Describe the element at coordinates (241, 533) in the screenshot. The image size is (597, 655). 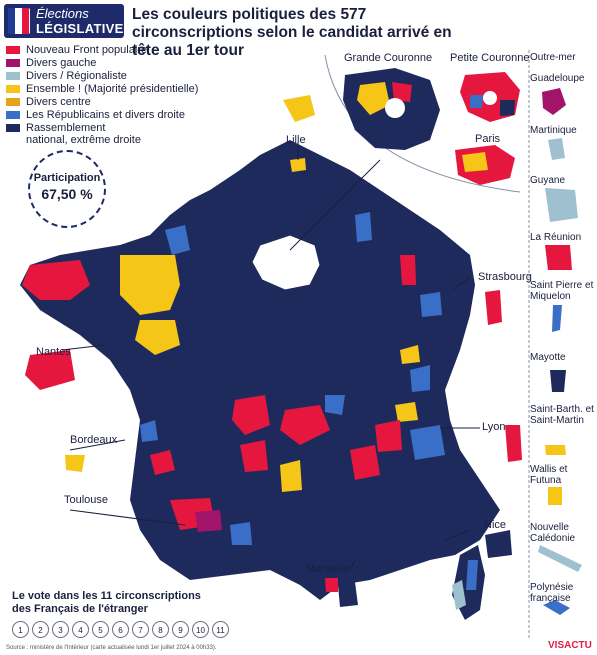
I see `toulouse-blue` at that location.